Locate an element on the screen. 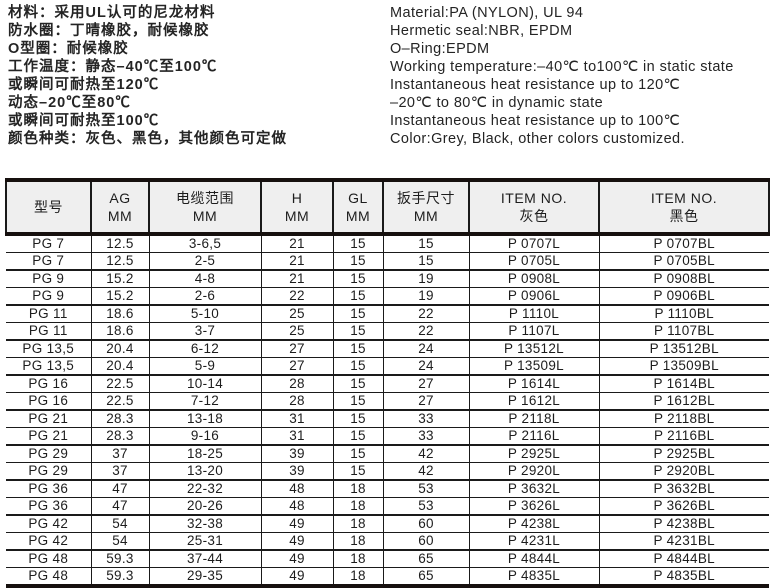 The width and height of the screenshot is (775, 588). table-cell: P 3626BL is located at coordinates (683, 506).